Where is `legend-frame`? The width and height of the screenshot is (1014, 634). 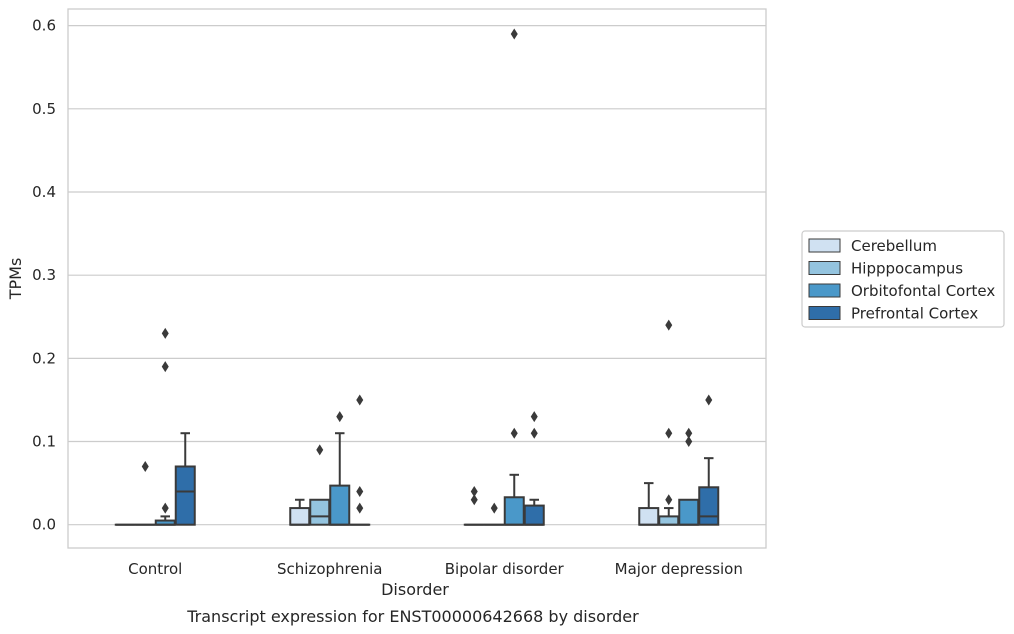
legend-frame is located at coordinates (903, 279).